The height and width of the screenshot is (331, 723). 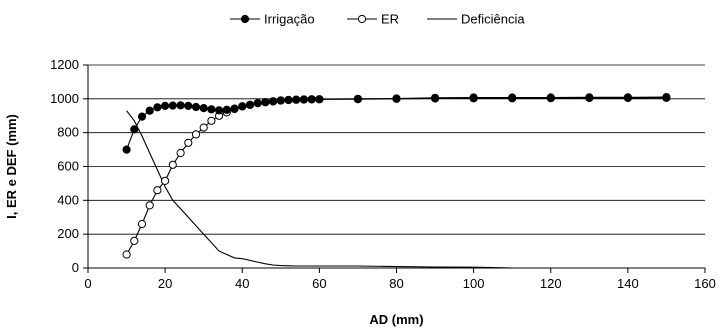 I want to click on legend-label-0: Irrigação, so click(x=289, y=19).